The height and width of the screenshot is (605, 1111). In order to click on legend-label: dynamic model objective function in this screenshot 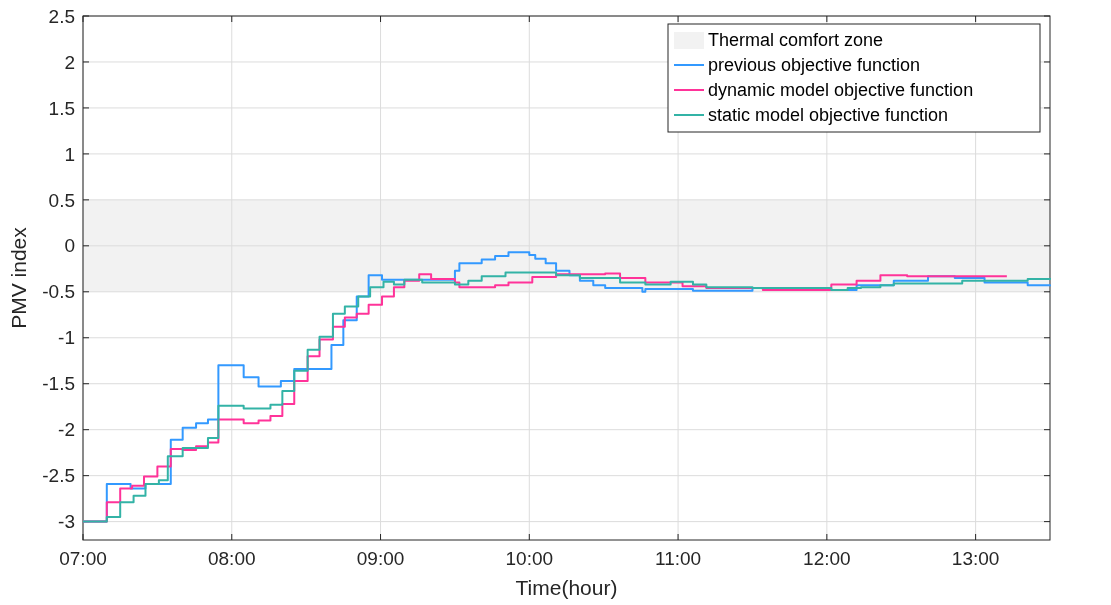, I will do `click(841, 90)`.